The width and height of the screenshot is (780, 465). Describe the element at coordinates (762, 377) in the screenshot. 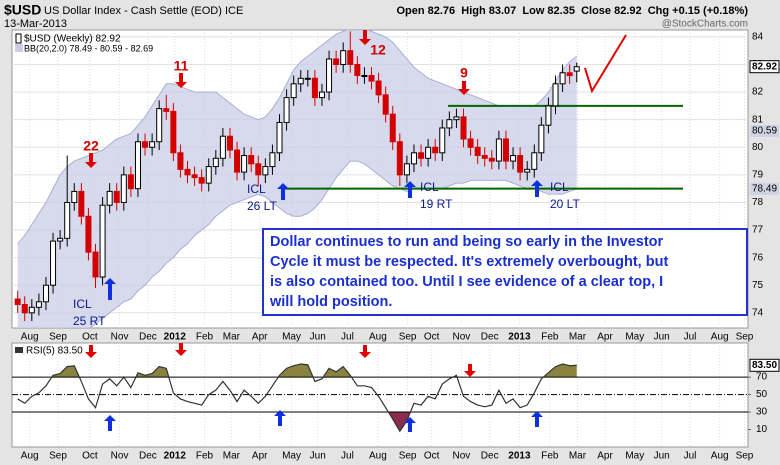

I see `y-tick-label: 70` at that location.